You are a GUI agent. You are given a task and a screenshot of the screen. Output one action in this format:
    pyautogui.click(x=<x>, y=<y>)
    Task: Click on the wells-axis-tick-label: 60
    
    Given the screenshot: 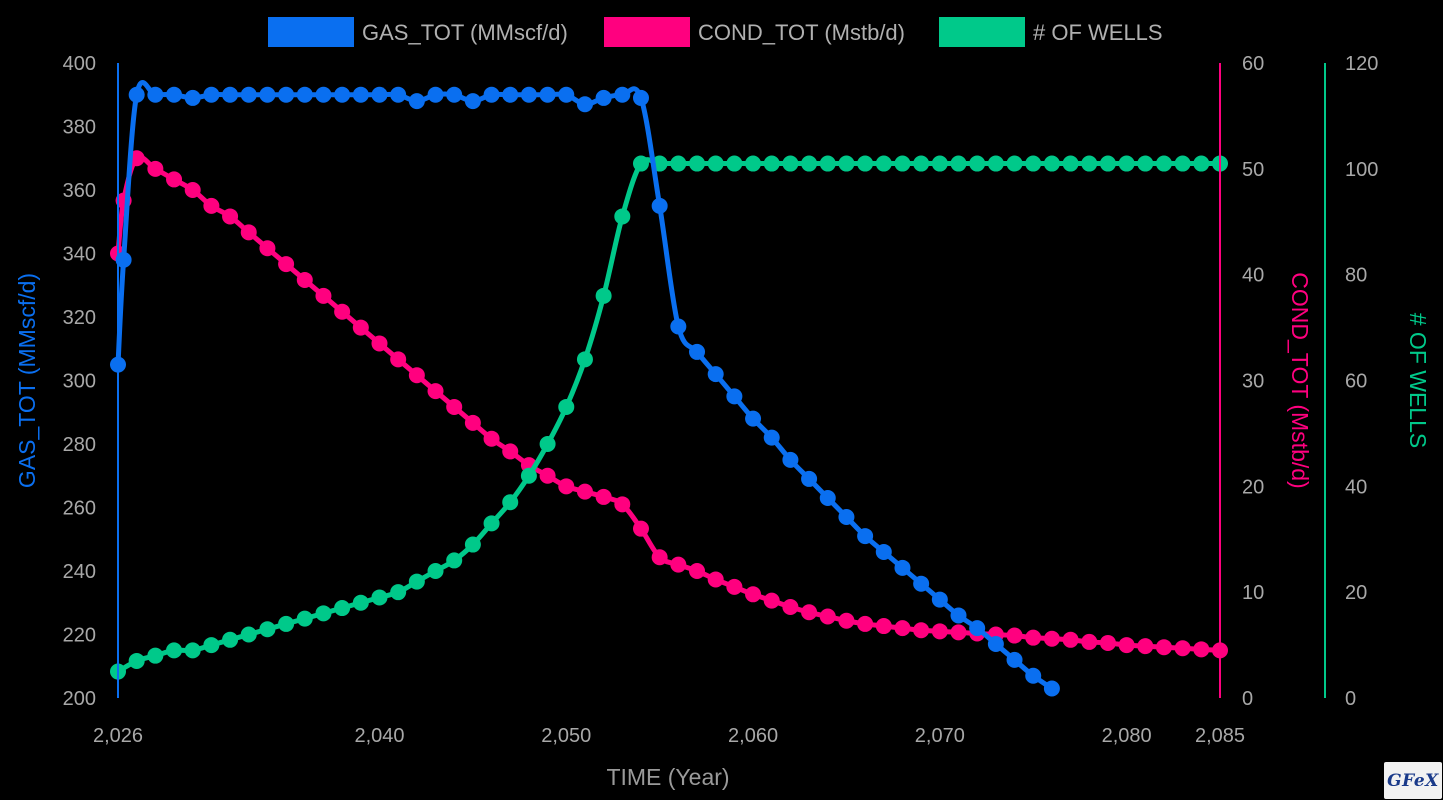 What is the action you would take?
    pyautogui.click(x=1356, y=382)
    